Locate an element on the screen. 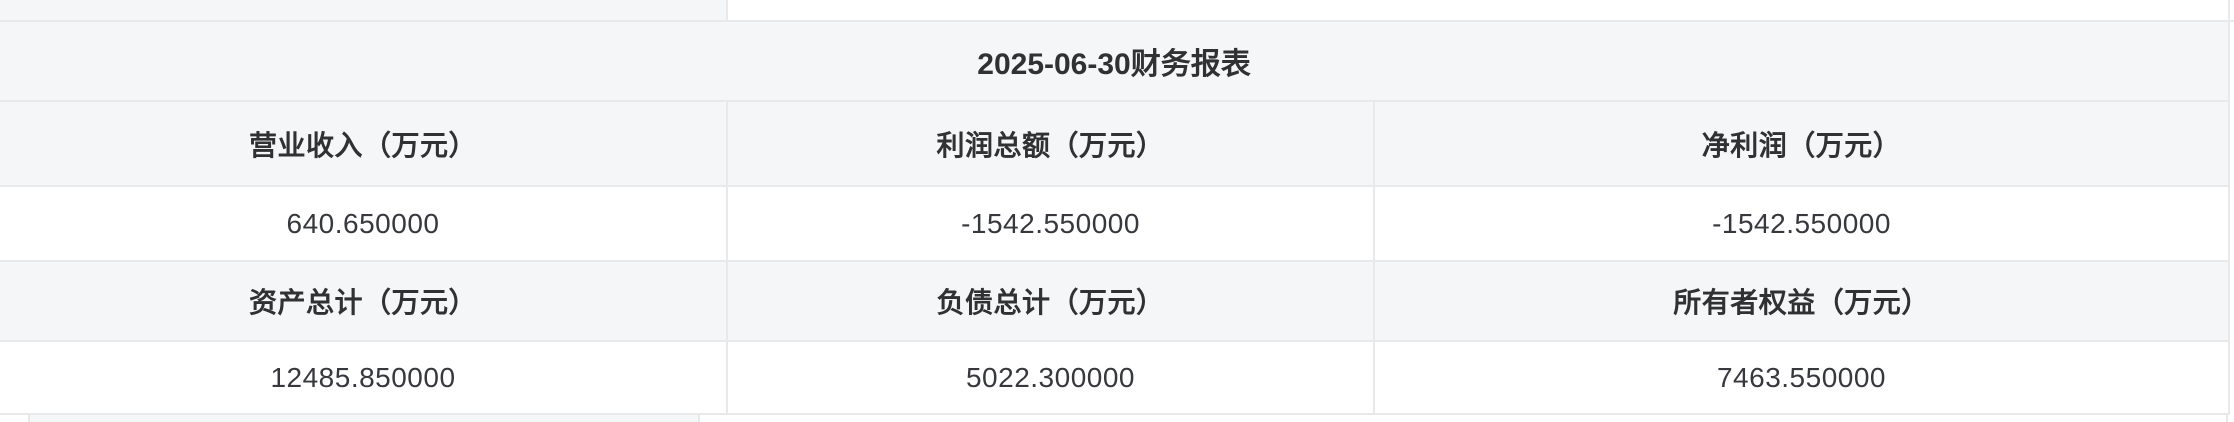  header-cell-owners-equity: 所有者权益（万元） is located at coordinates (1802, 302).